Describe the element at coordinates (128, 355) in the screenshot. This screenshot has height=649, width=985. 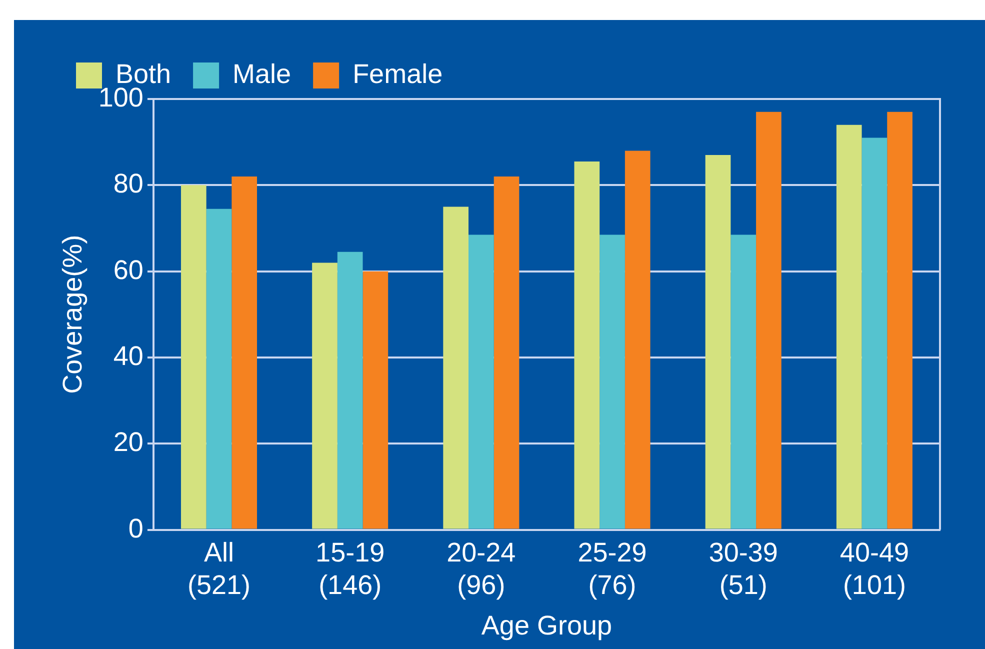
I see `y-tick-label: 40` at that location.